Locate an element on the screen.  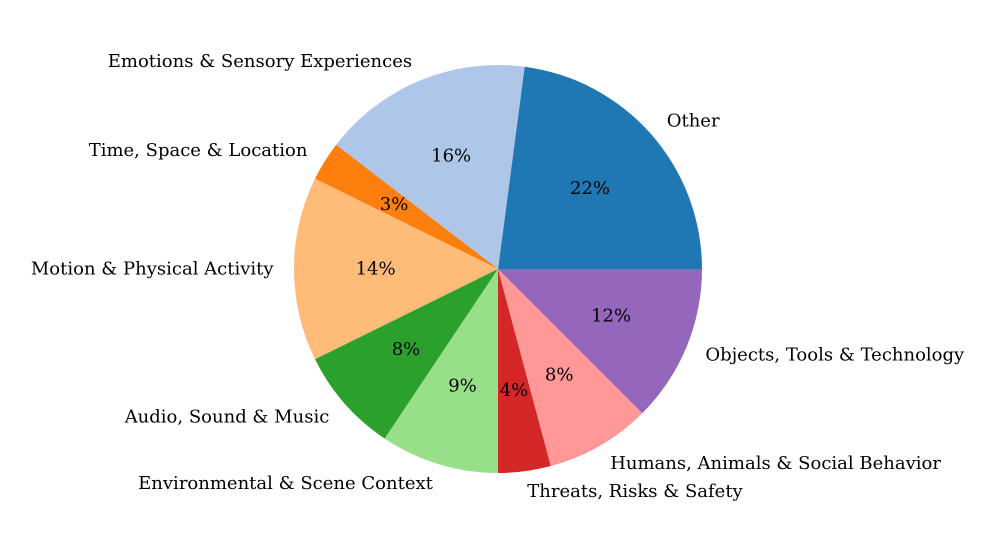
pct-label-humans-animals-and-social-behavior: 8% is located at coordinates (559, 375).